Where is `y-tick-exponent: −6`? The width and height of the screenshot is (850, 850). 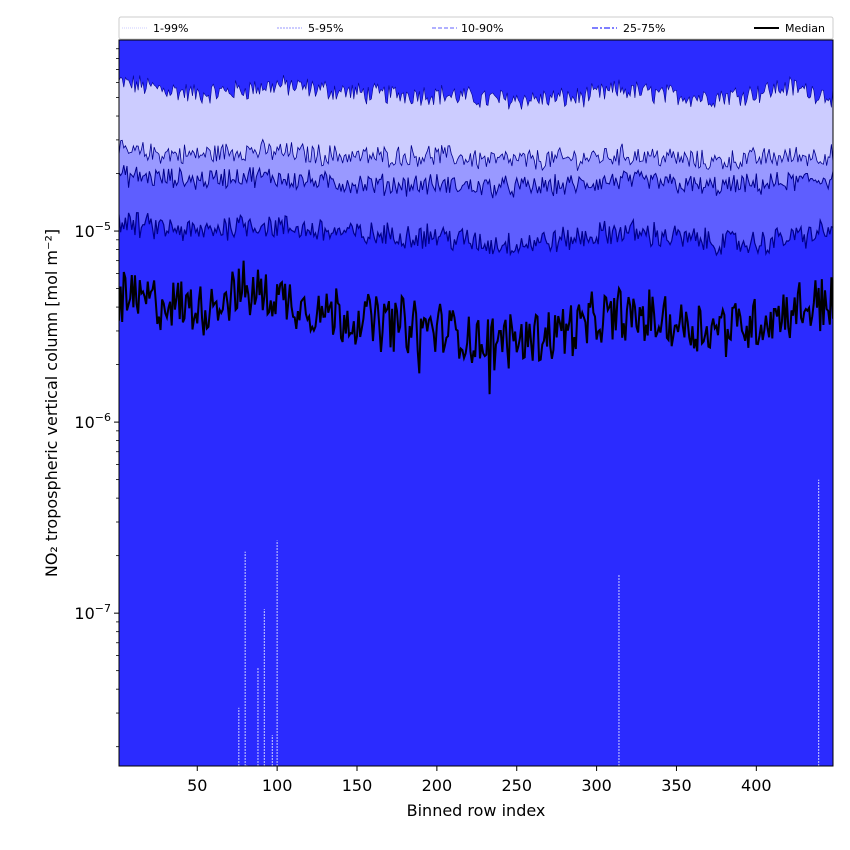
y-tick-exponent: −6 is located at coordinates (103, 417).